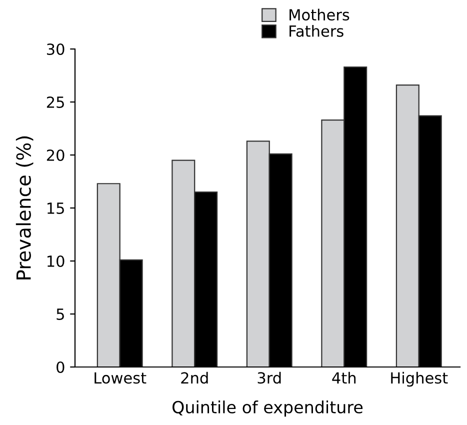 Image resolution: width=467 pixels, height=425 pixels. What do you see at coordinates (317, 31) in the screenshot?
I see `legend-label: Fathers` at bounding box center [317, 31].